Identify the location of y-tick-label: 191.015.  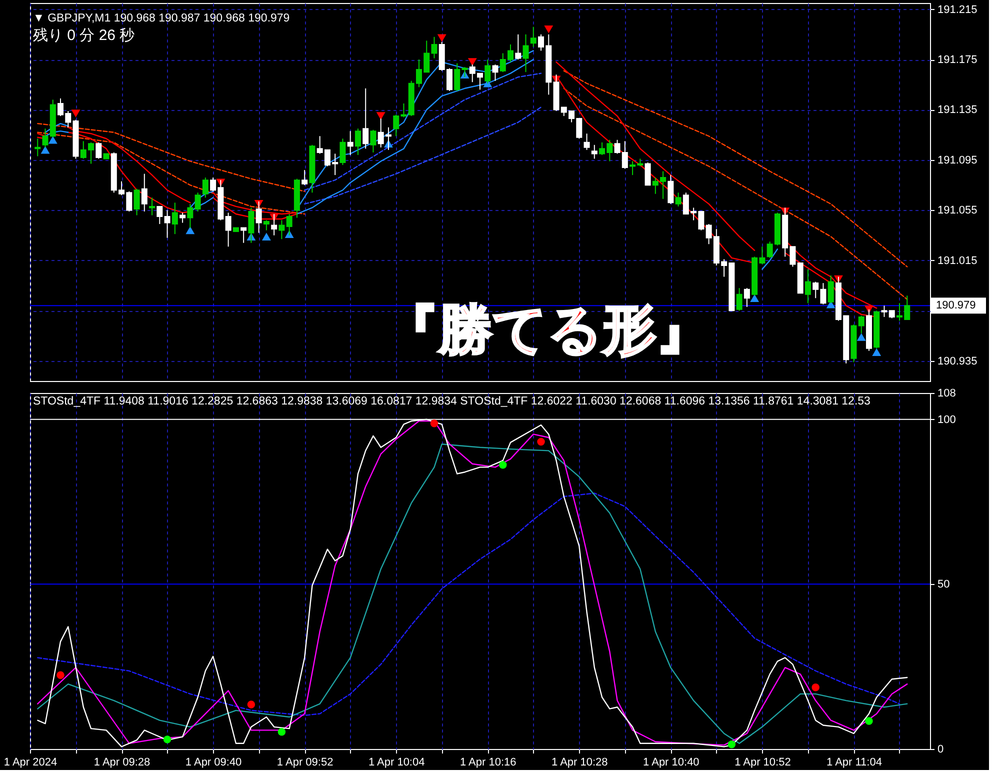
(958, 260).